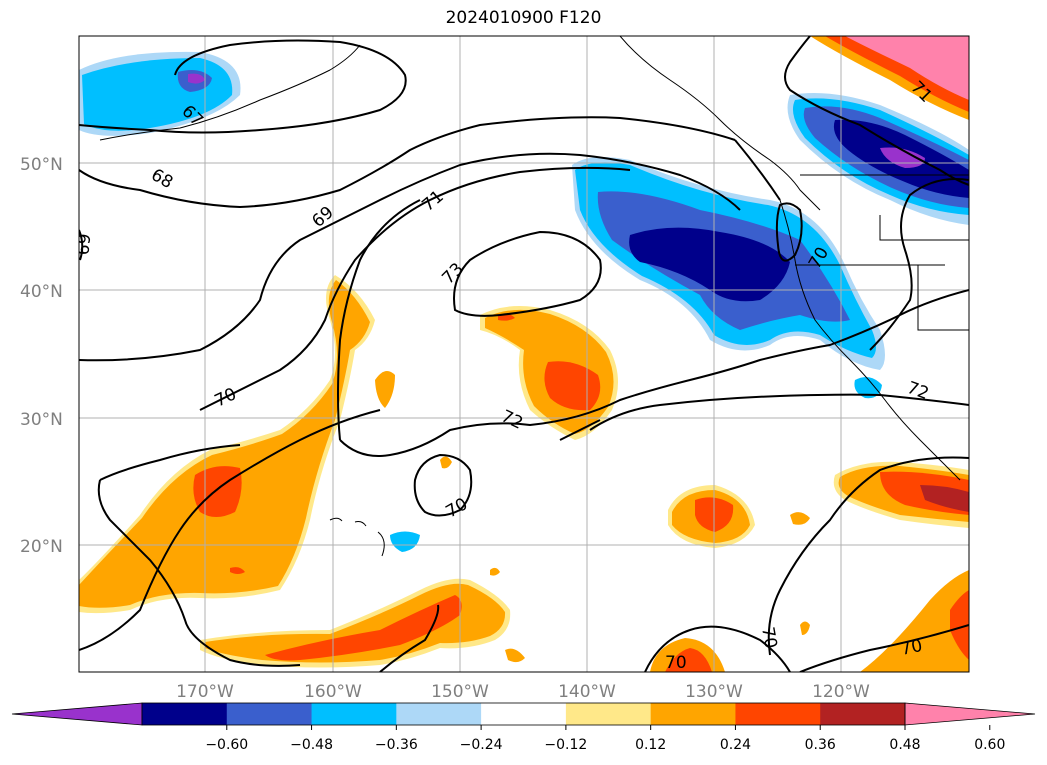  I want to click on colorbar-tick-label: −0.12, so click(565, 745).